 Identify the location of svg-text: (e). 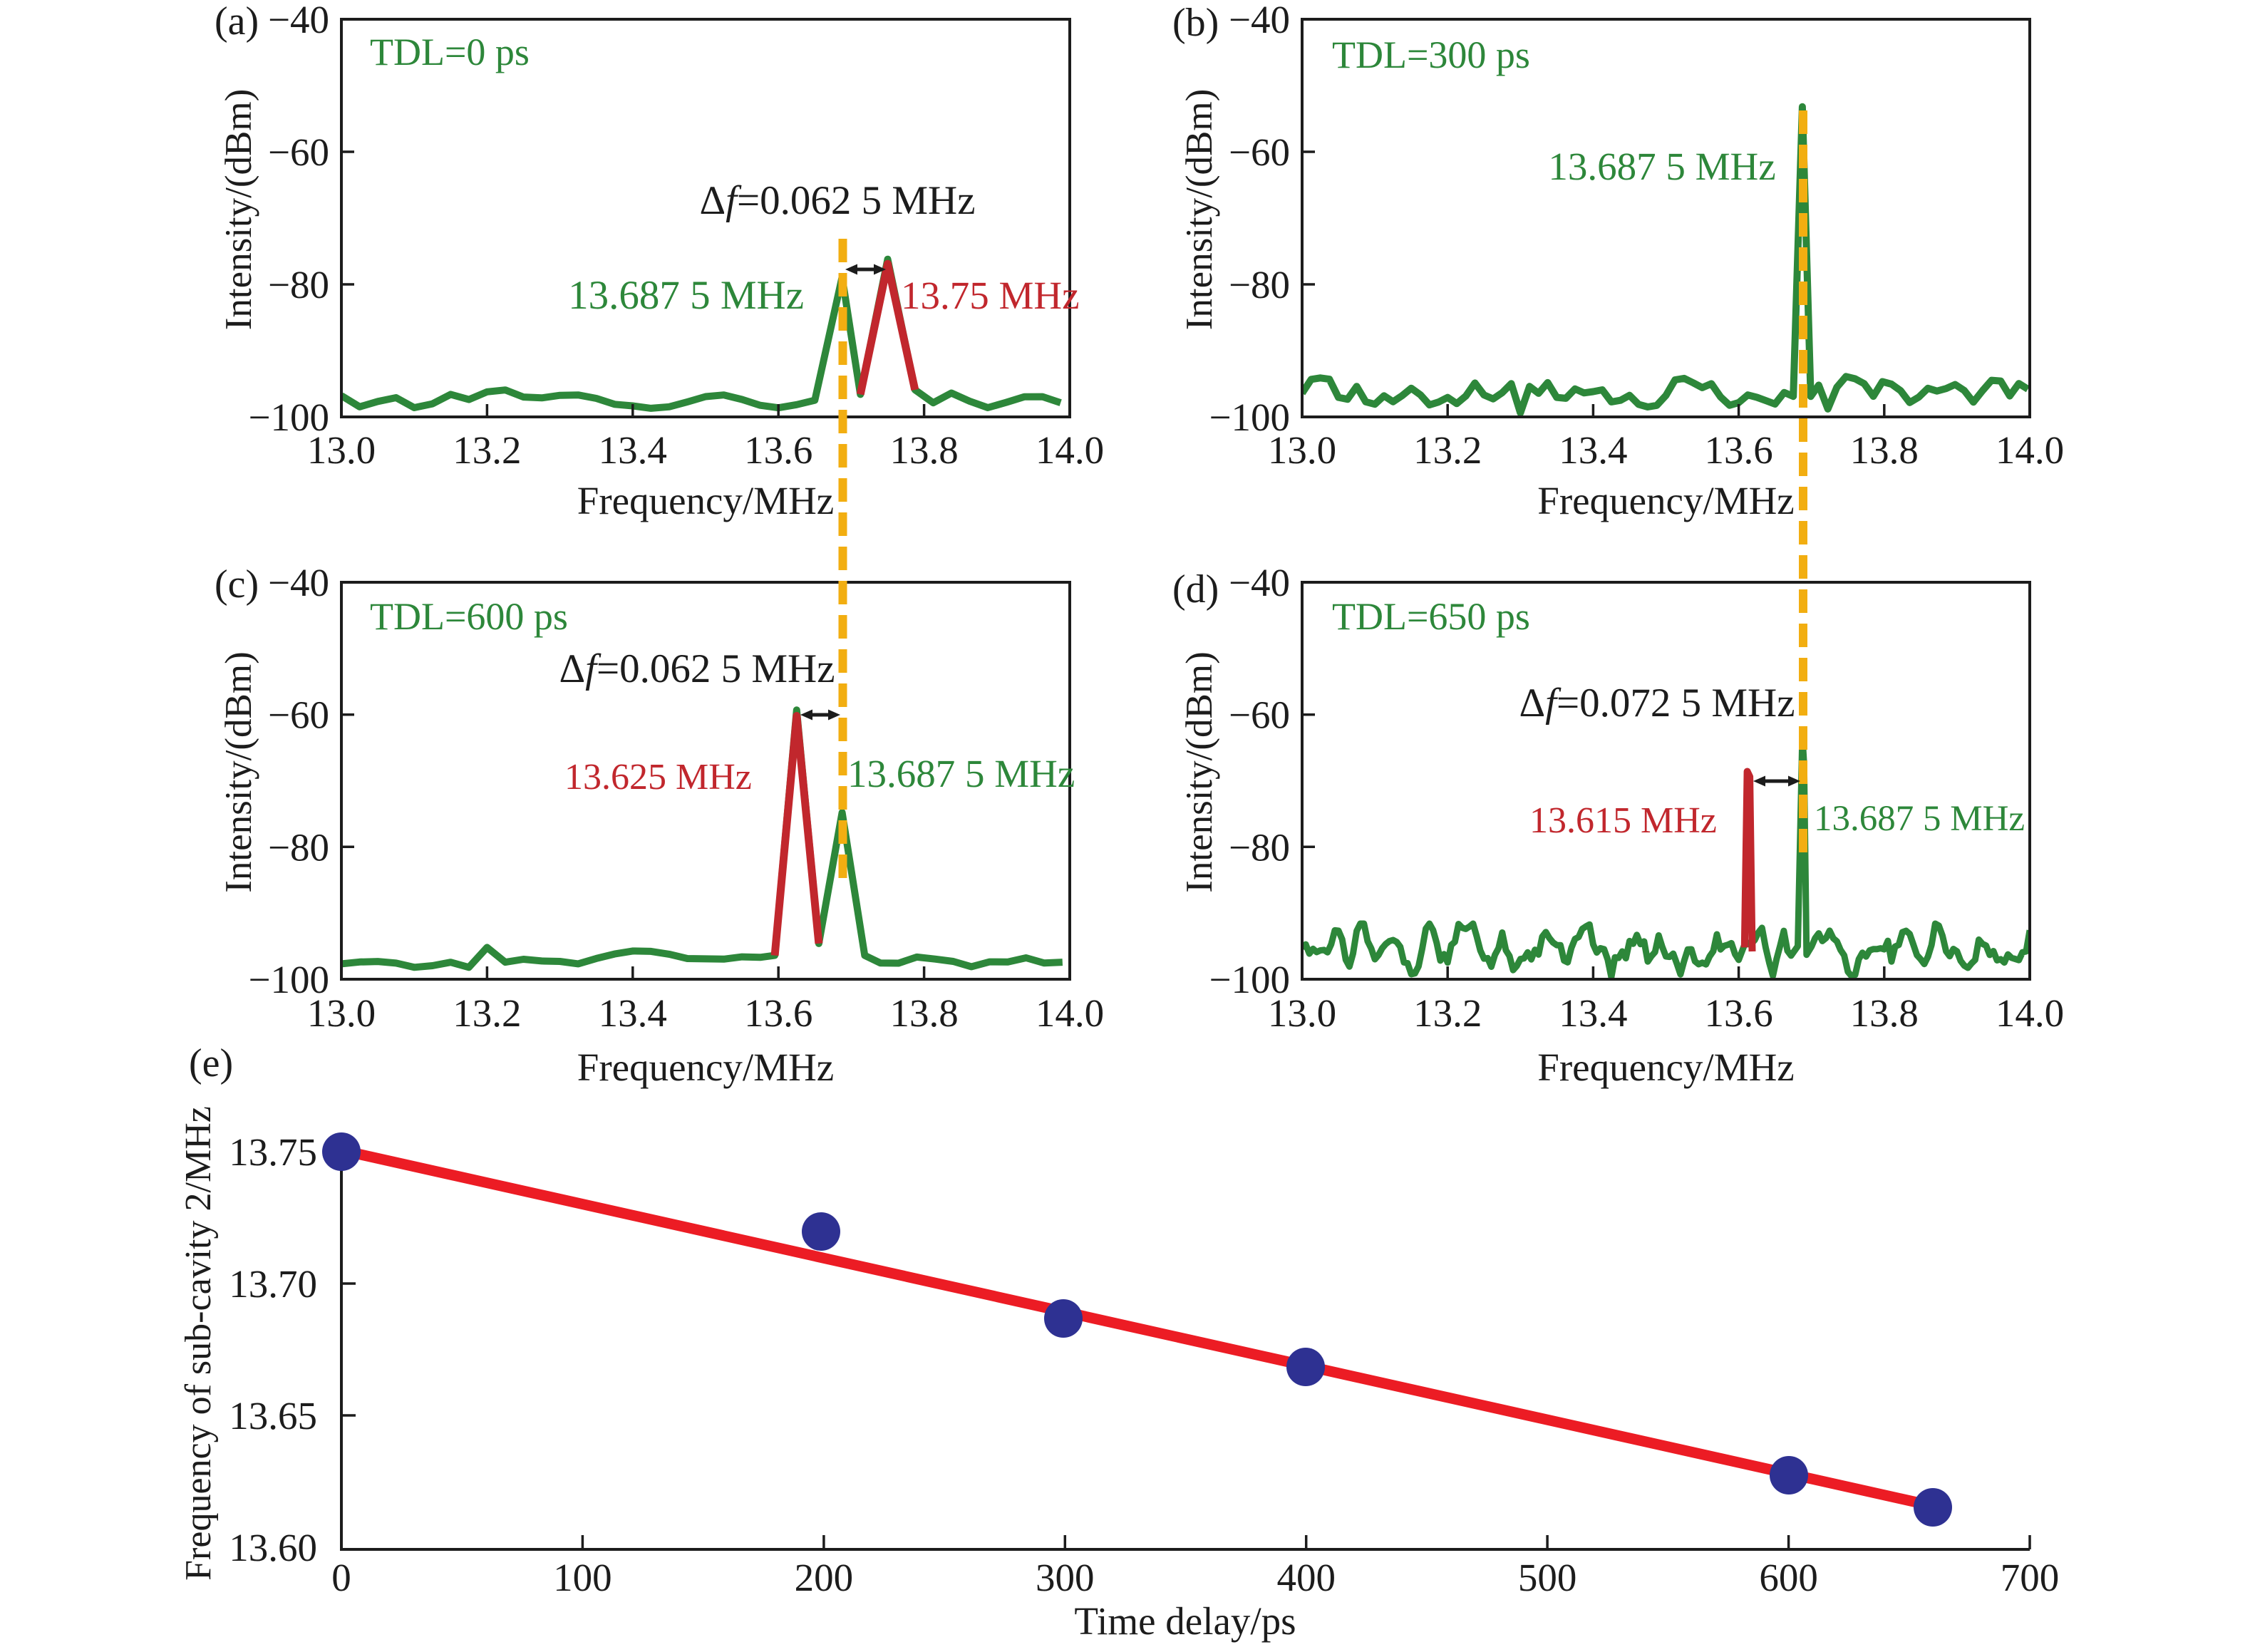
(211, 1063).